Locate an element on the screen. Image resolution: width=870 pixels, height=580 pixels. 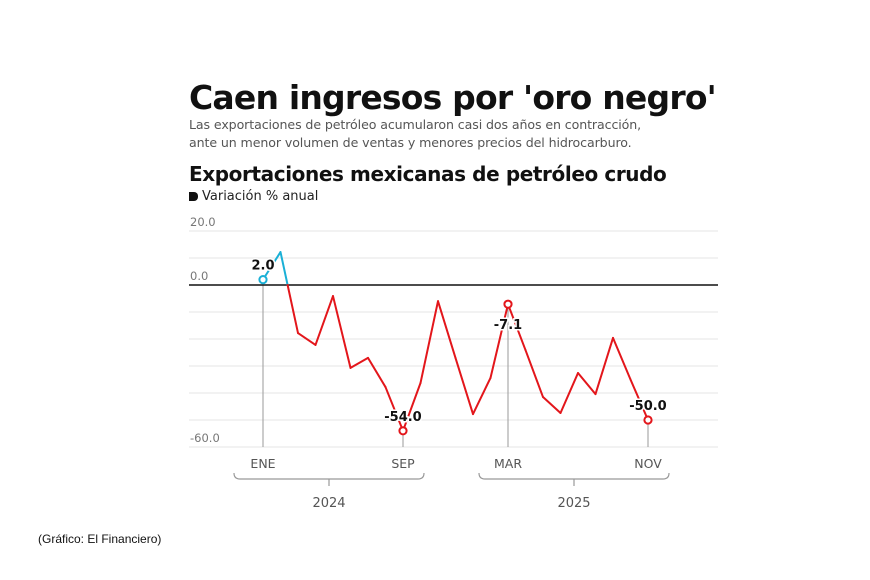
page-title: Caen ingresos por 'oro negro' is located at coordinates (453, 97).